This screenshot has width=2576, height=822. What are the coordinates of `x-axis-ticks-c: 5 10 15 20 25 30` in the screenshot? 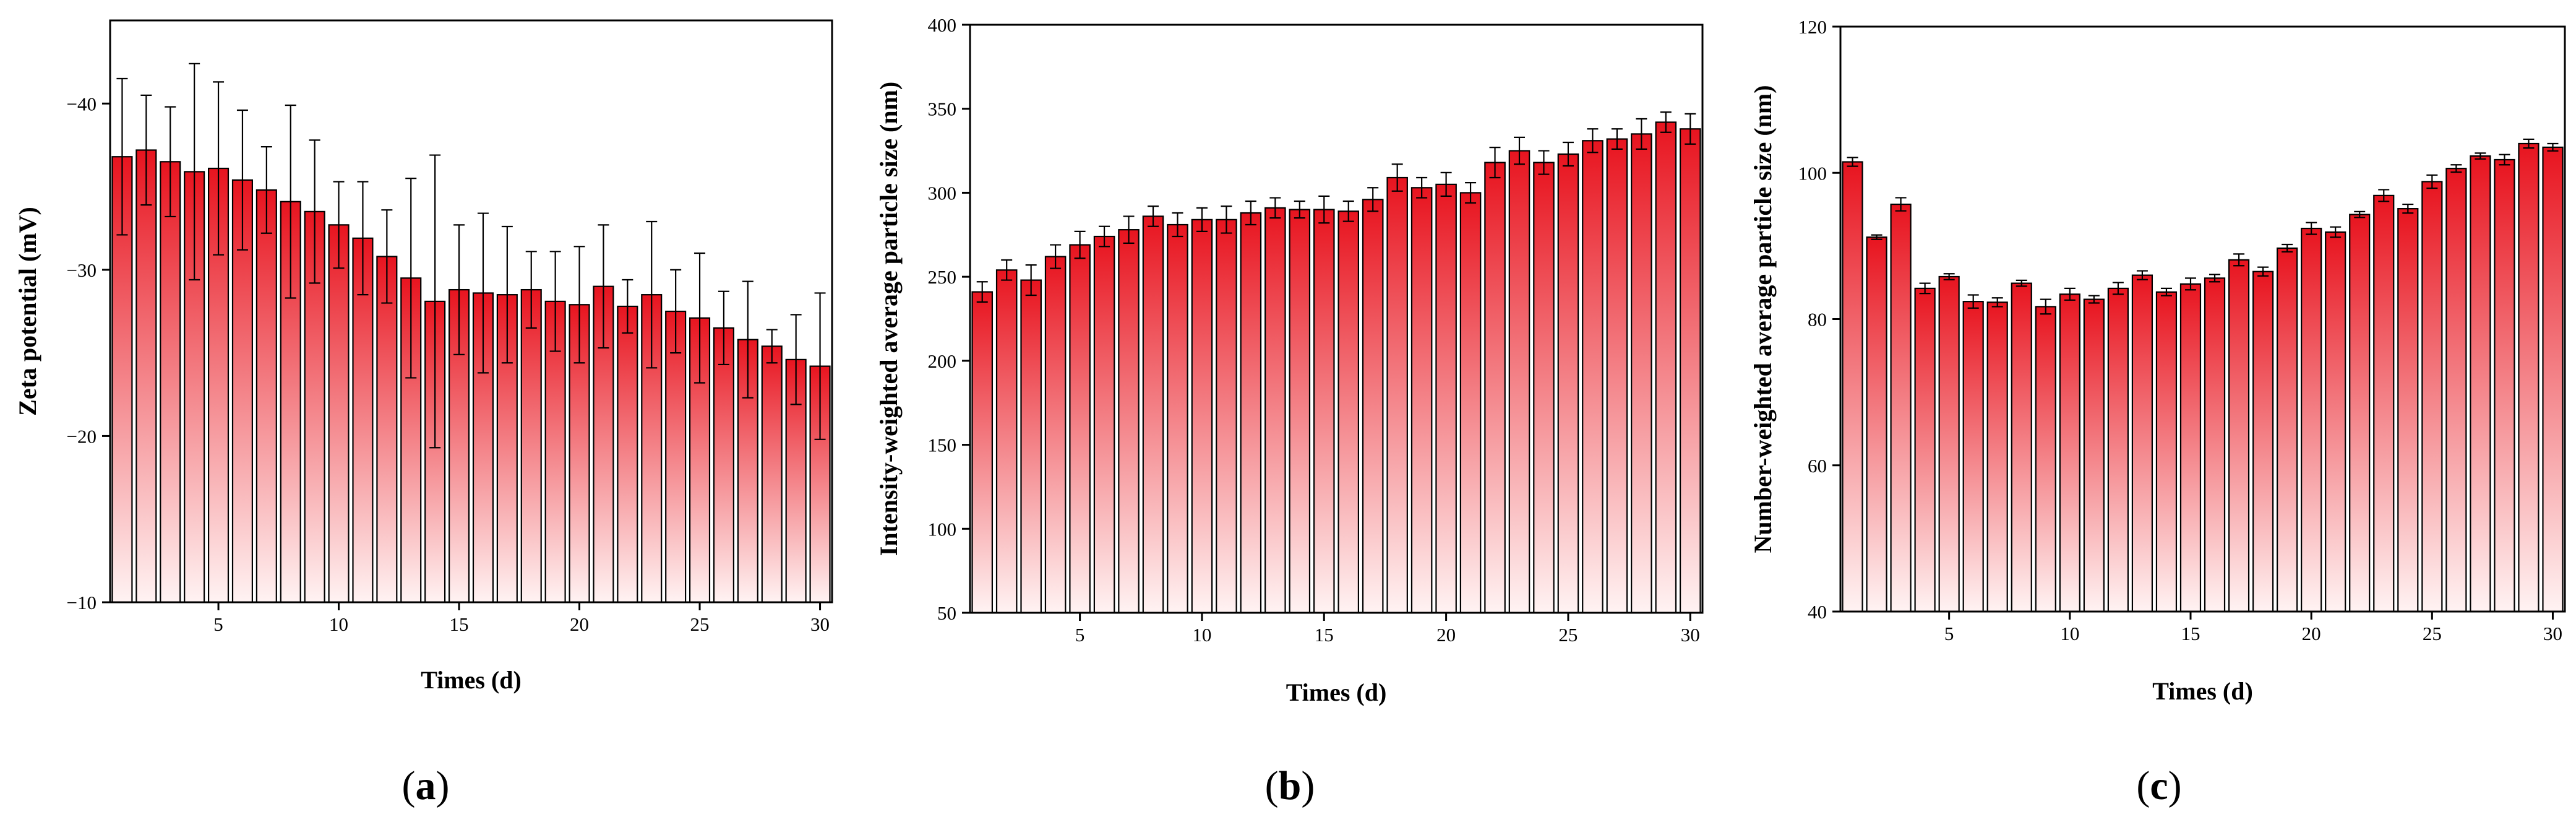 It's located at (2253, 628).